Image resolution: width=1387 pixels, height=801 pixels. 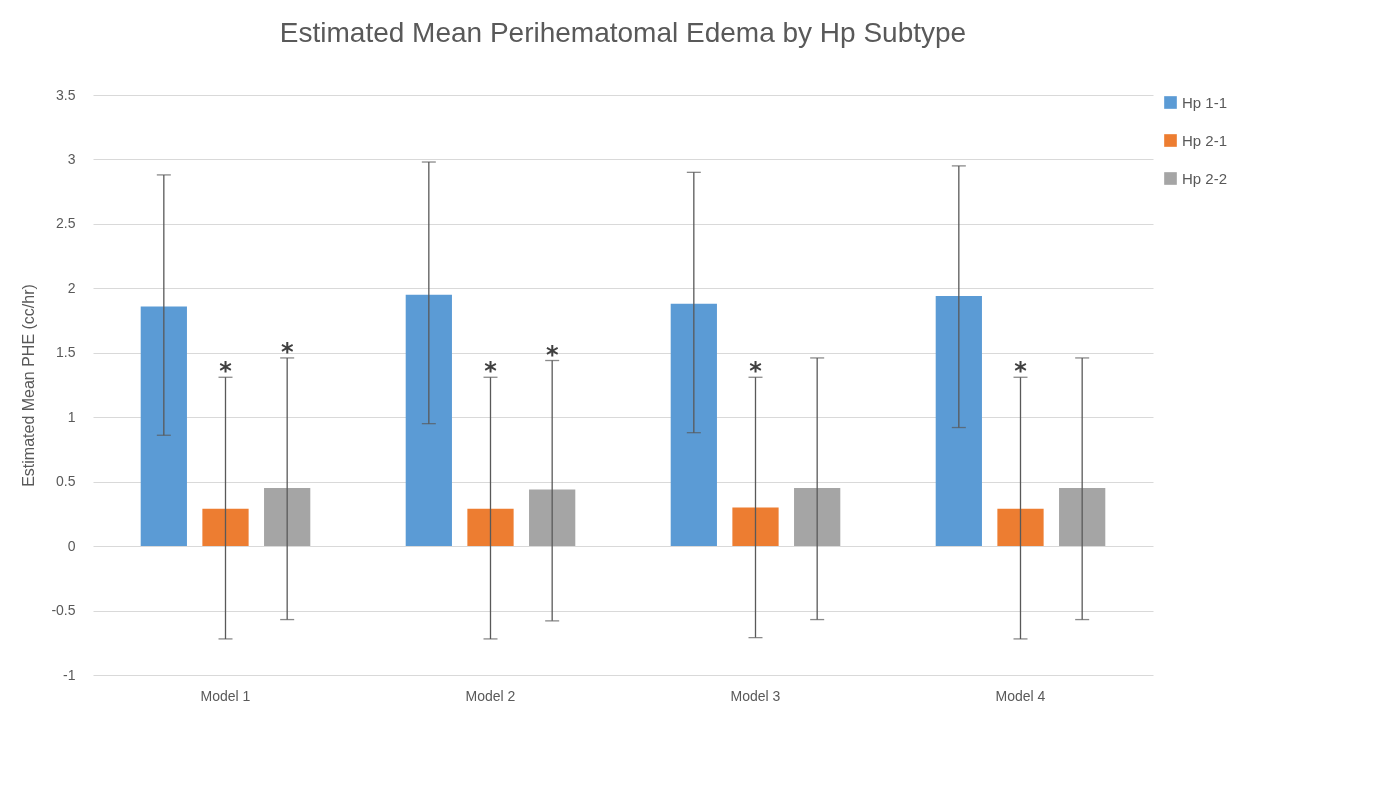 What do you see at coordinates (1205, 102) in the screenshot?
I see `legend-label: Hp 1-1` at bounding box center [1205, 102].